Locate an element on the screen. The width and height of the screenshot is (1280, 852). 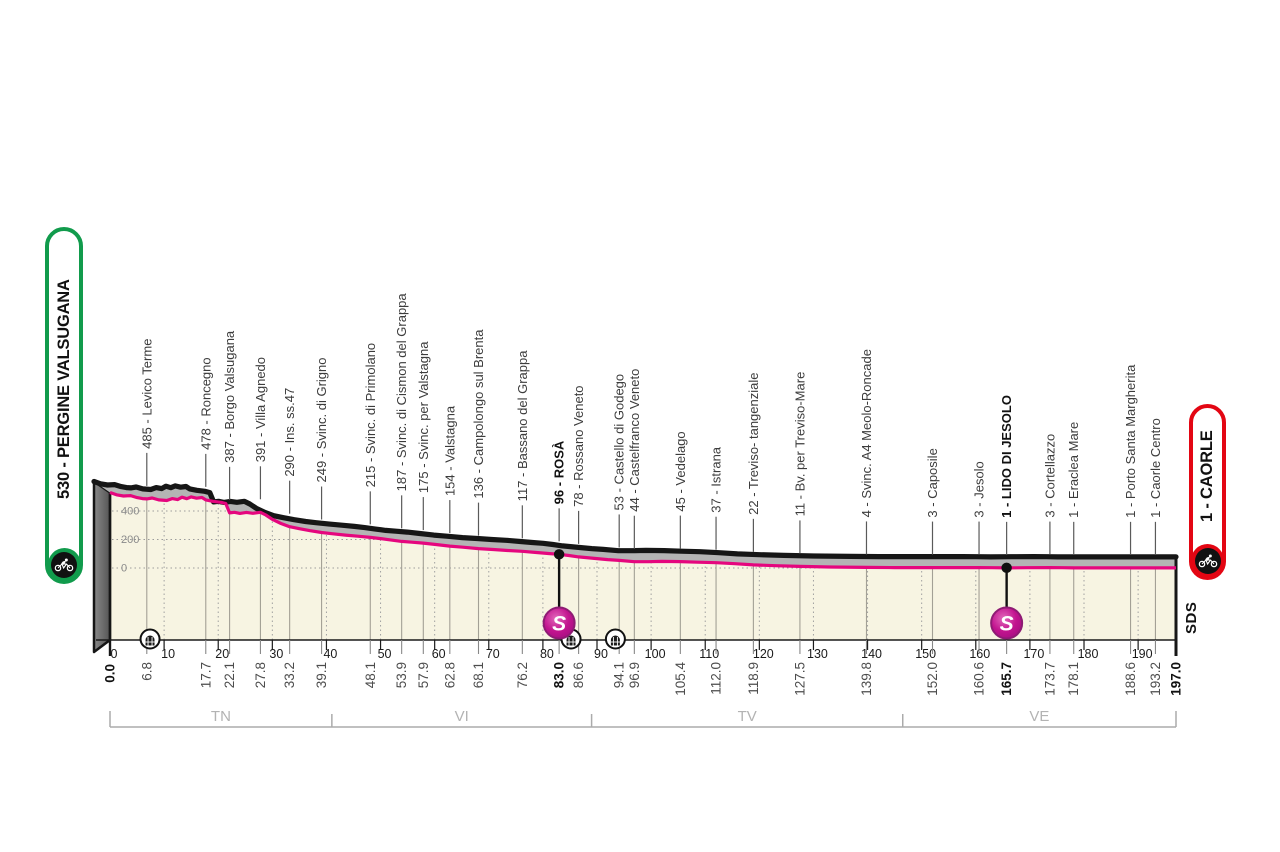
start-cyclist-icon is located at coordinates (64, 564).